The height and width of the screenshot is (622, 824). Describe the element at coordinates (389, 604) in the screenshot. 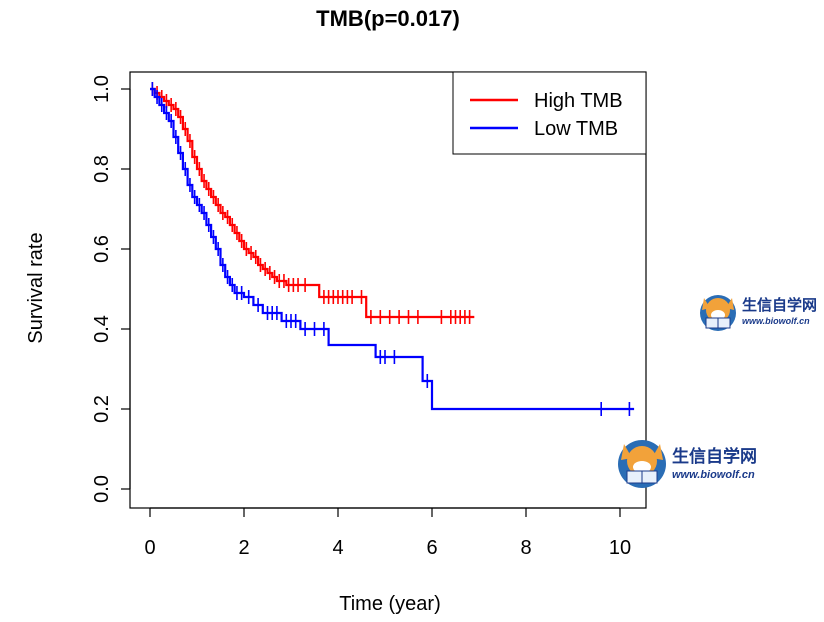

I see `x-axis-label: Time (year)` at that location.